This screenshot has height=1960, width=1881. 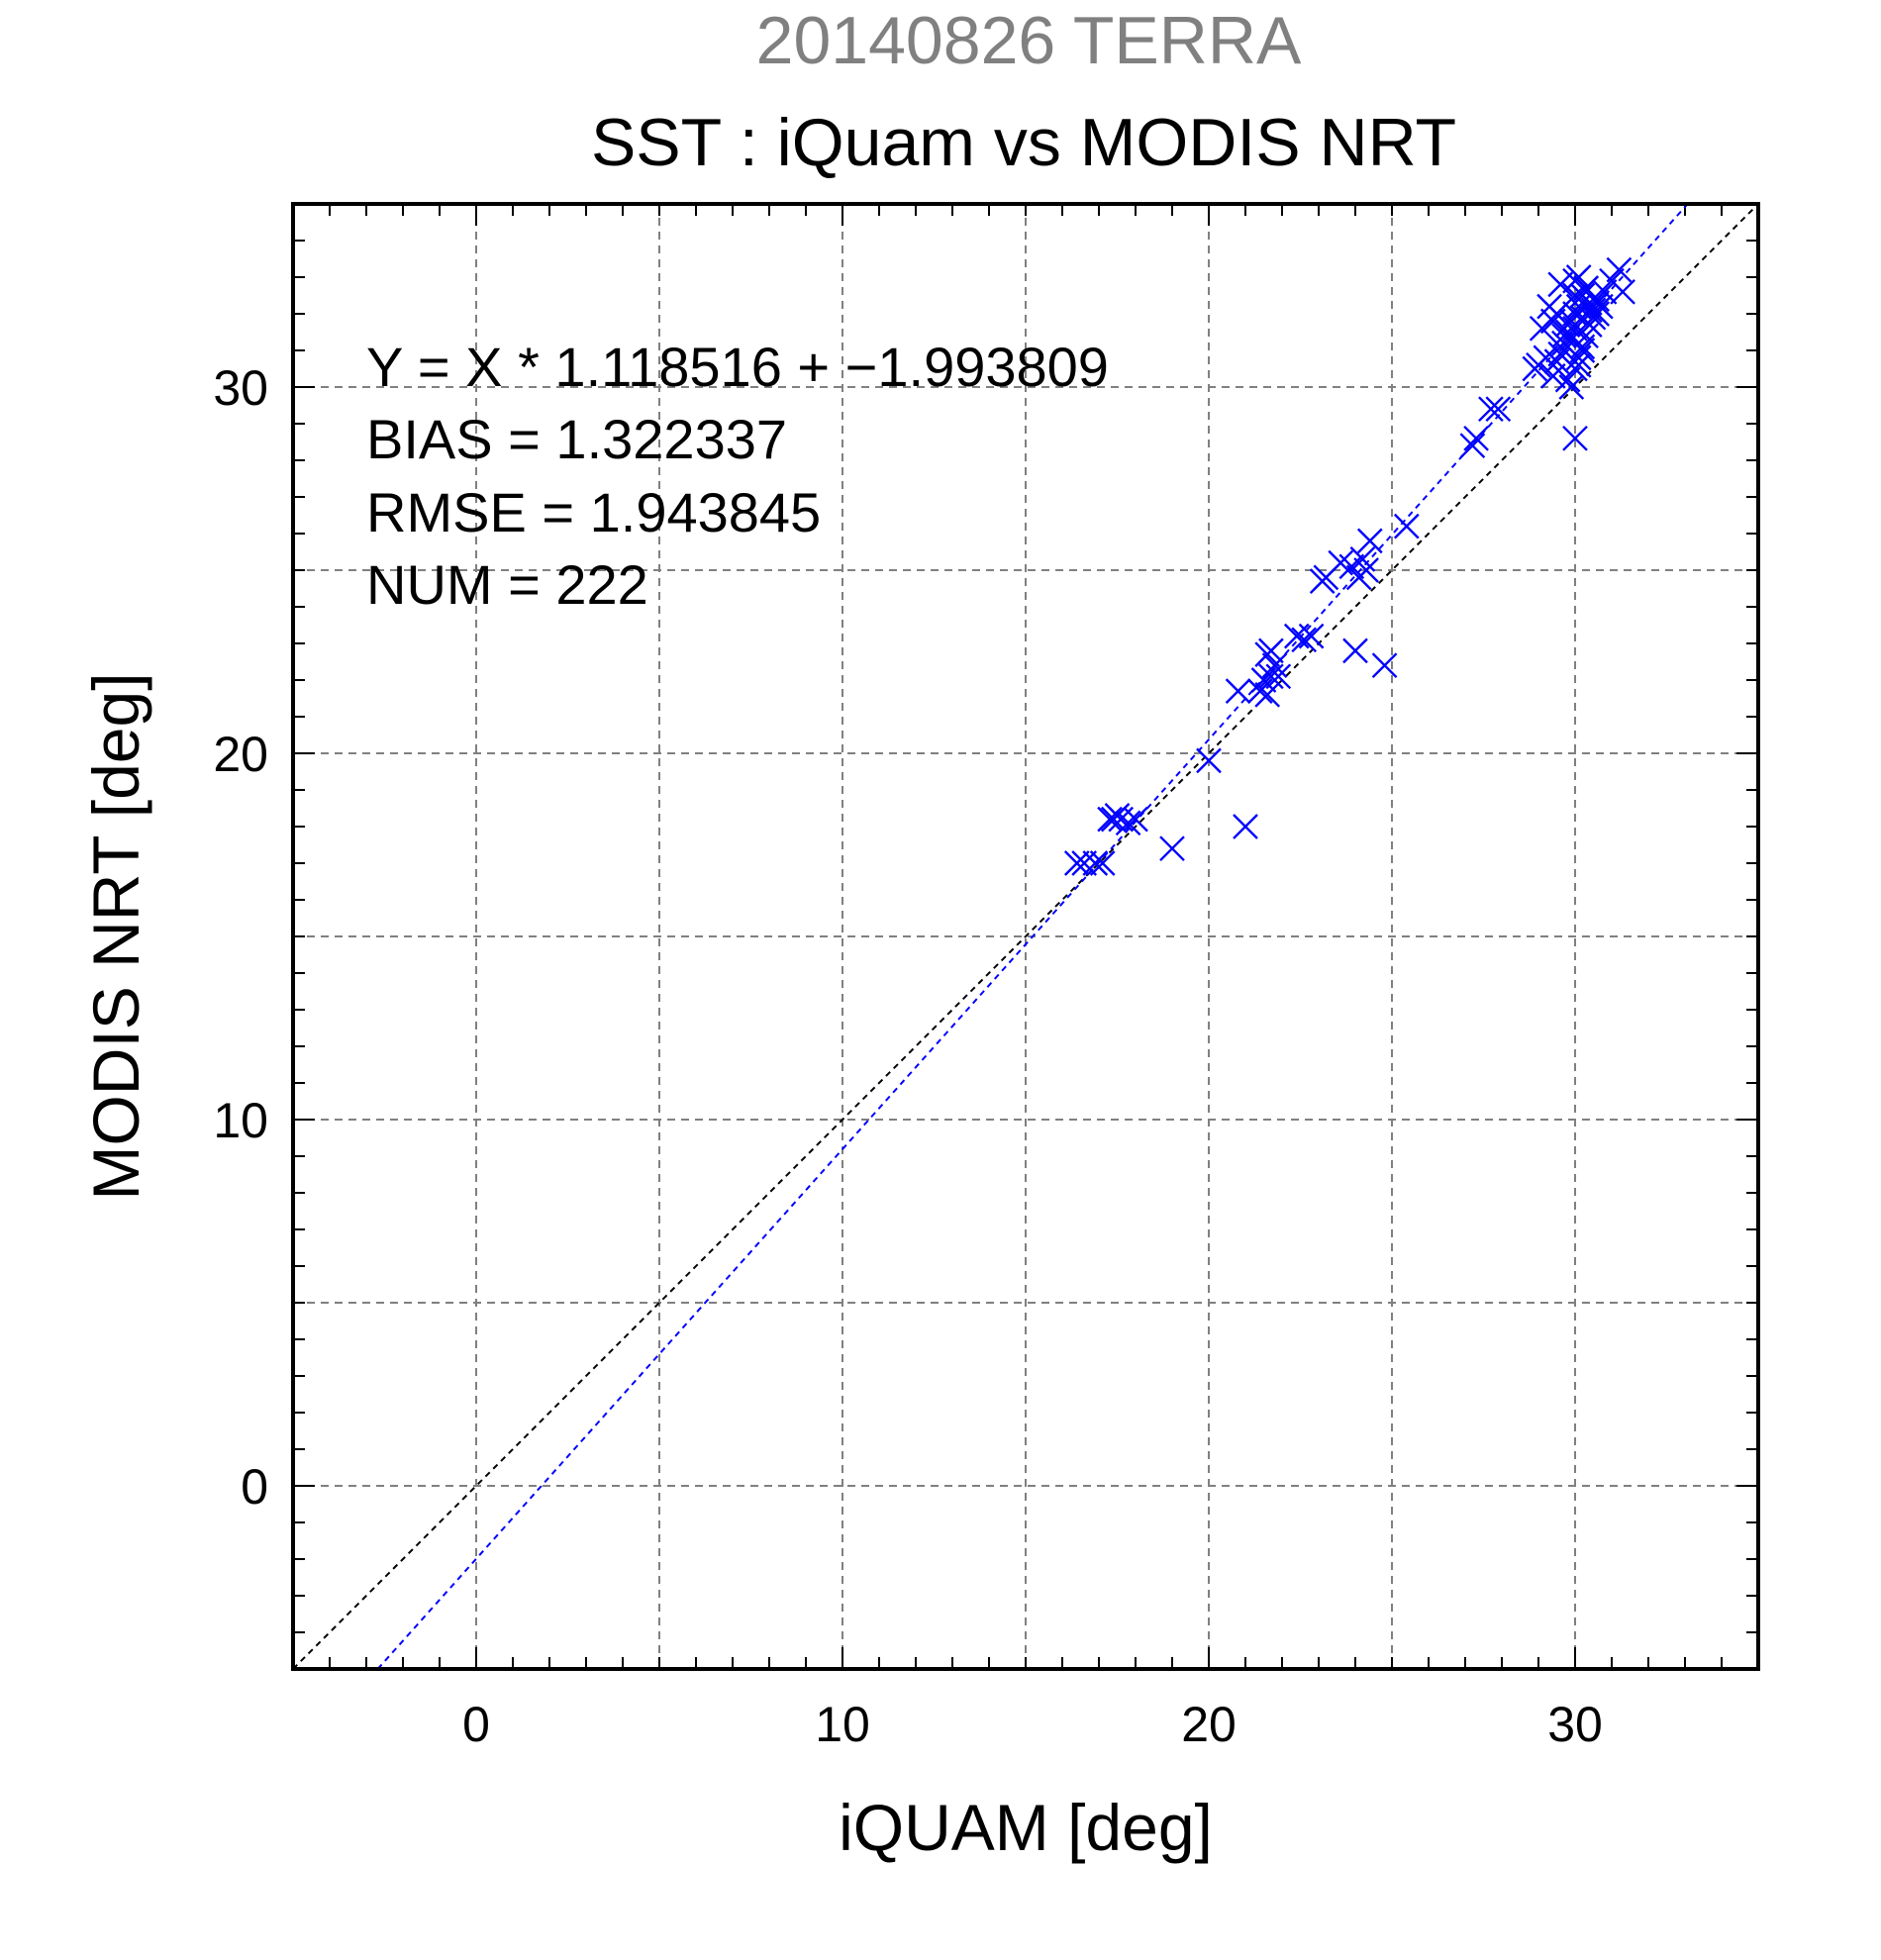 What do you see at coordinates (593, 512) in the screenshot?
I see `stats-line-3: RMSE = 1.943845` at bounding box center [593, 512].